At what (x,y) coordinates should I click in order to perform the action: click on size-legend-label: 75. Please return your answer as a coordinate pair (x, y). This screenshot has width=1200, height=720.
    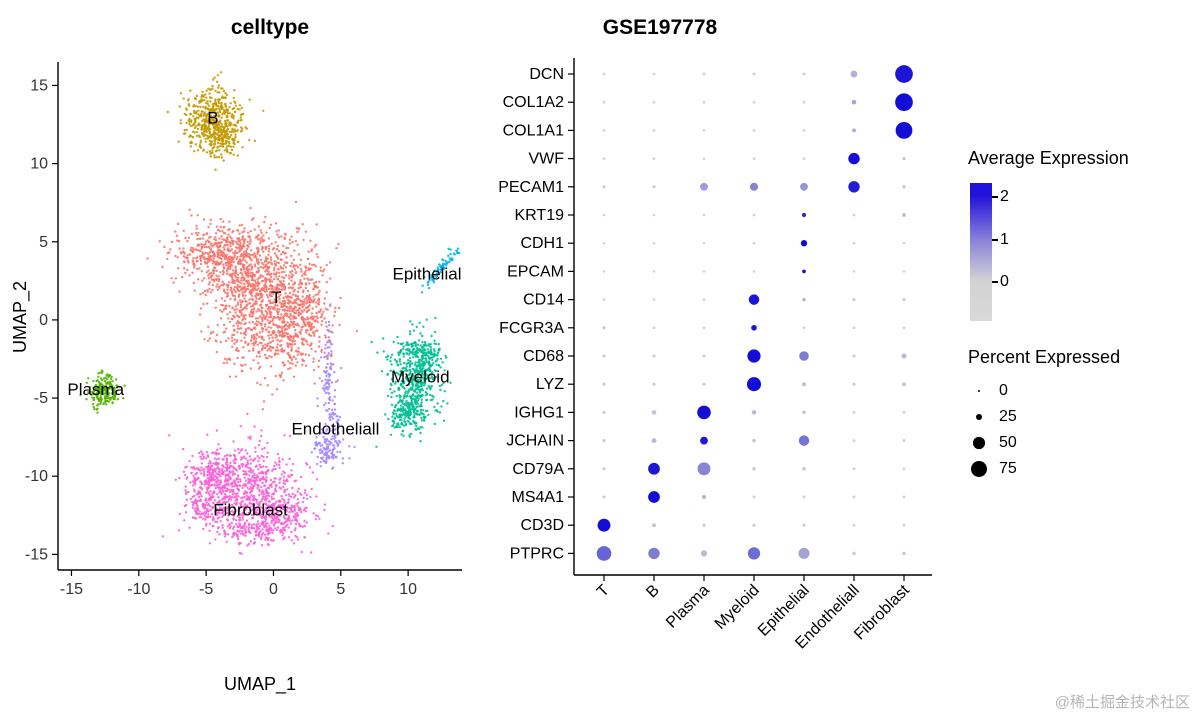
    Looking at the image, I should click on (1008, 468).